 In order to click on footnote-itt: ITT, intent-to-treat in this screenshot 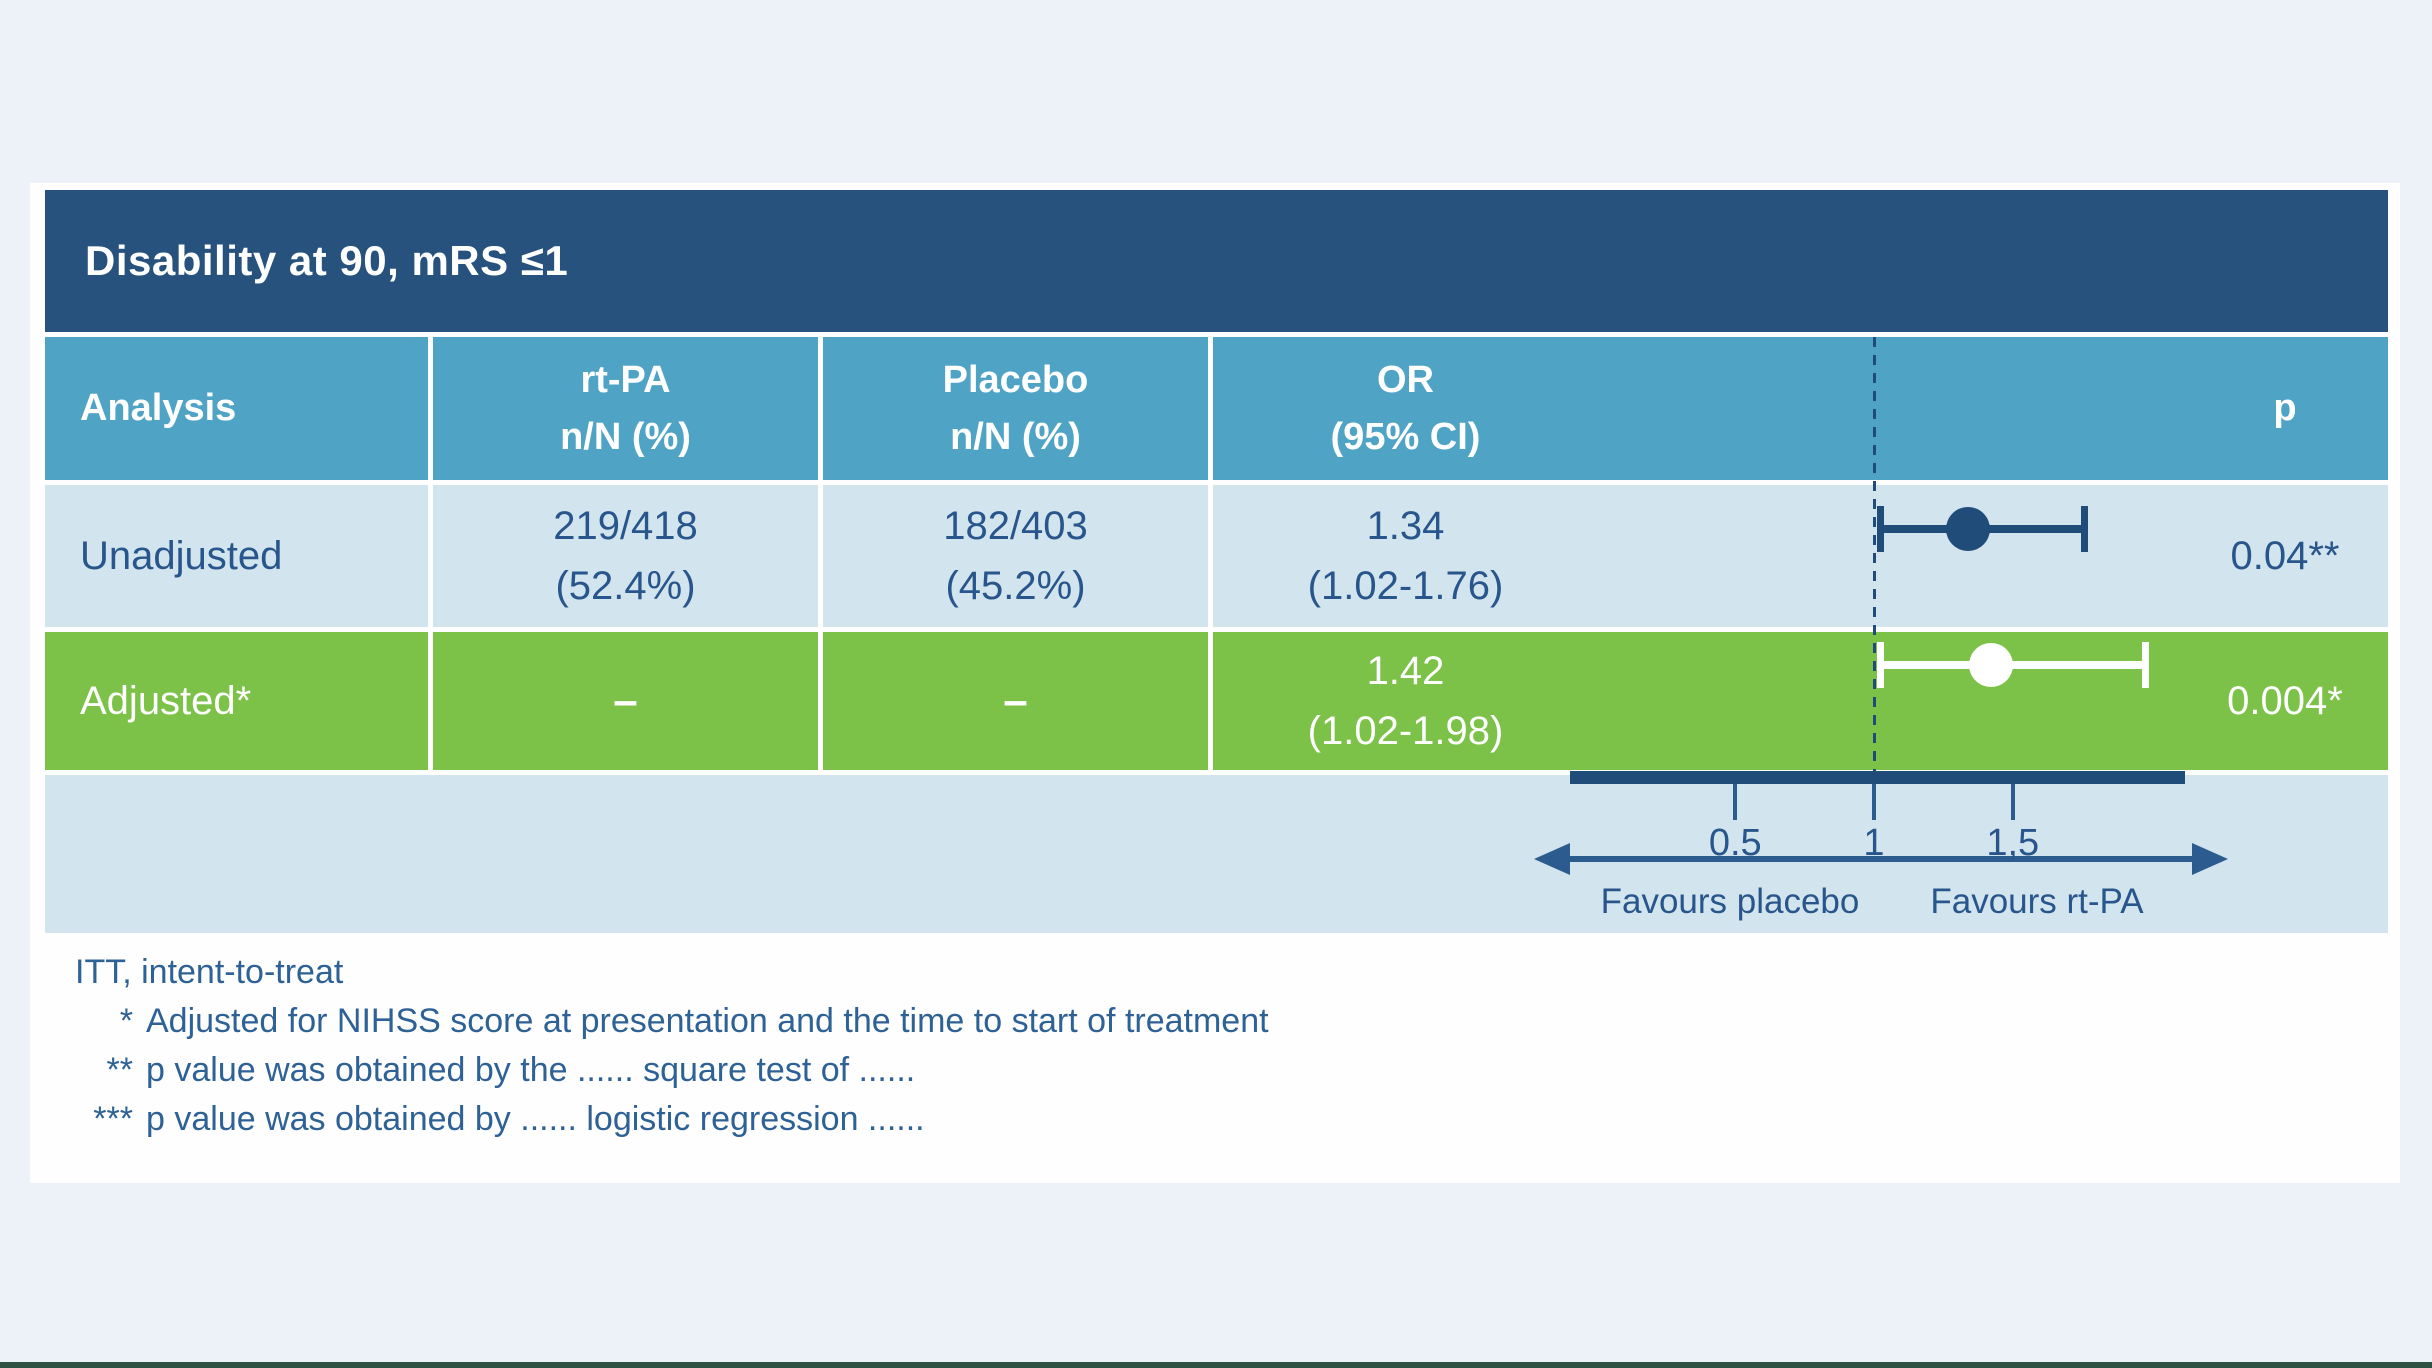, I will do `click(209, 972)`.